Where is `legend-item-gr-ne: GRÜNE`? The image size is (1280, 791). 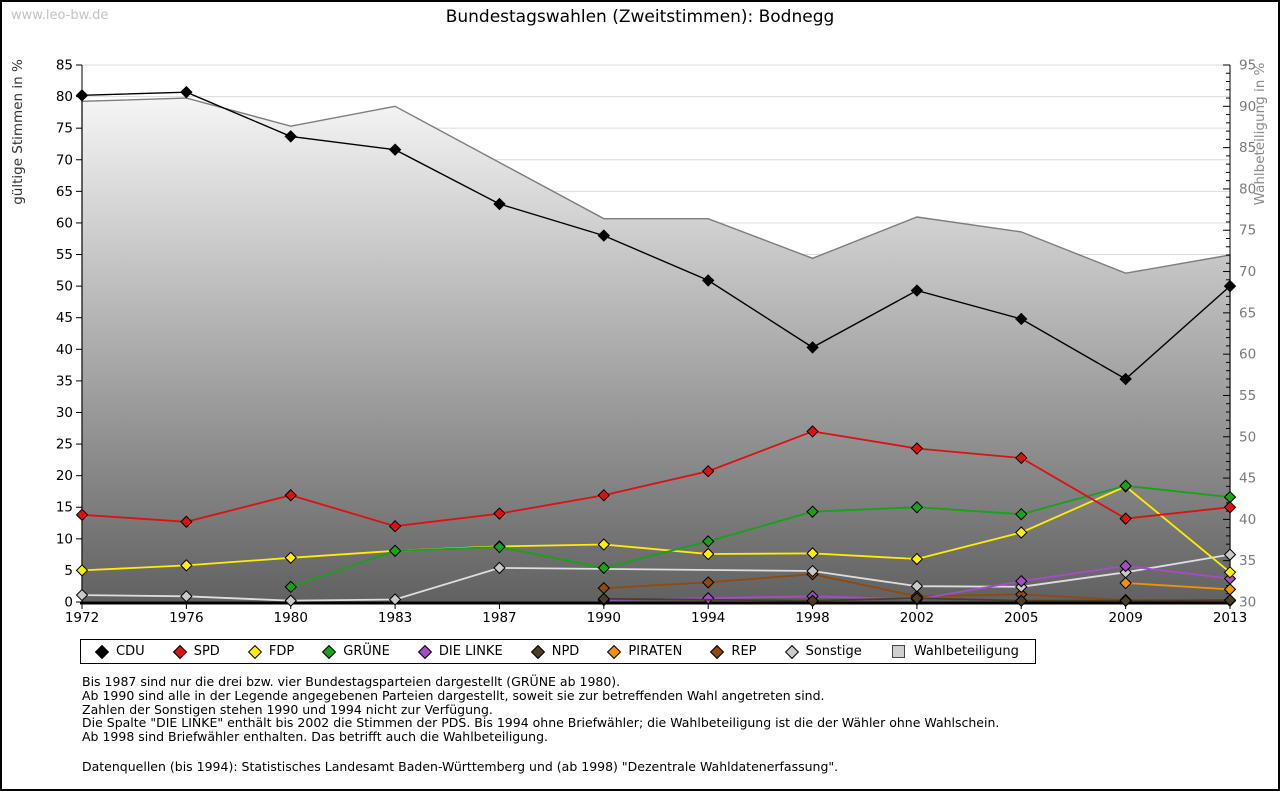 legend-item-gr-ne: GRÜNE is located at coordinates (356, 651).